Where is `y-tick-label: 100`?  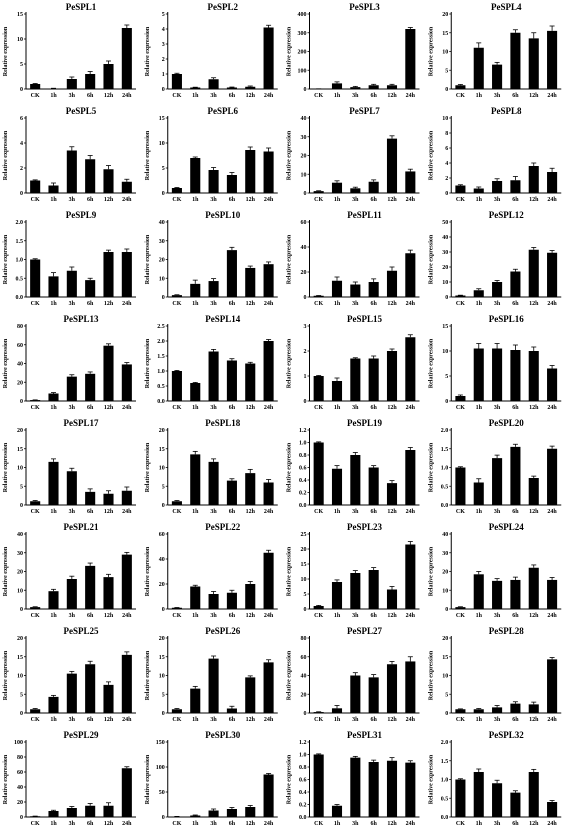 y-tick-label: 100 is located at coordinates (160, 768).